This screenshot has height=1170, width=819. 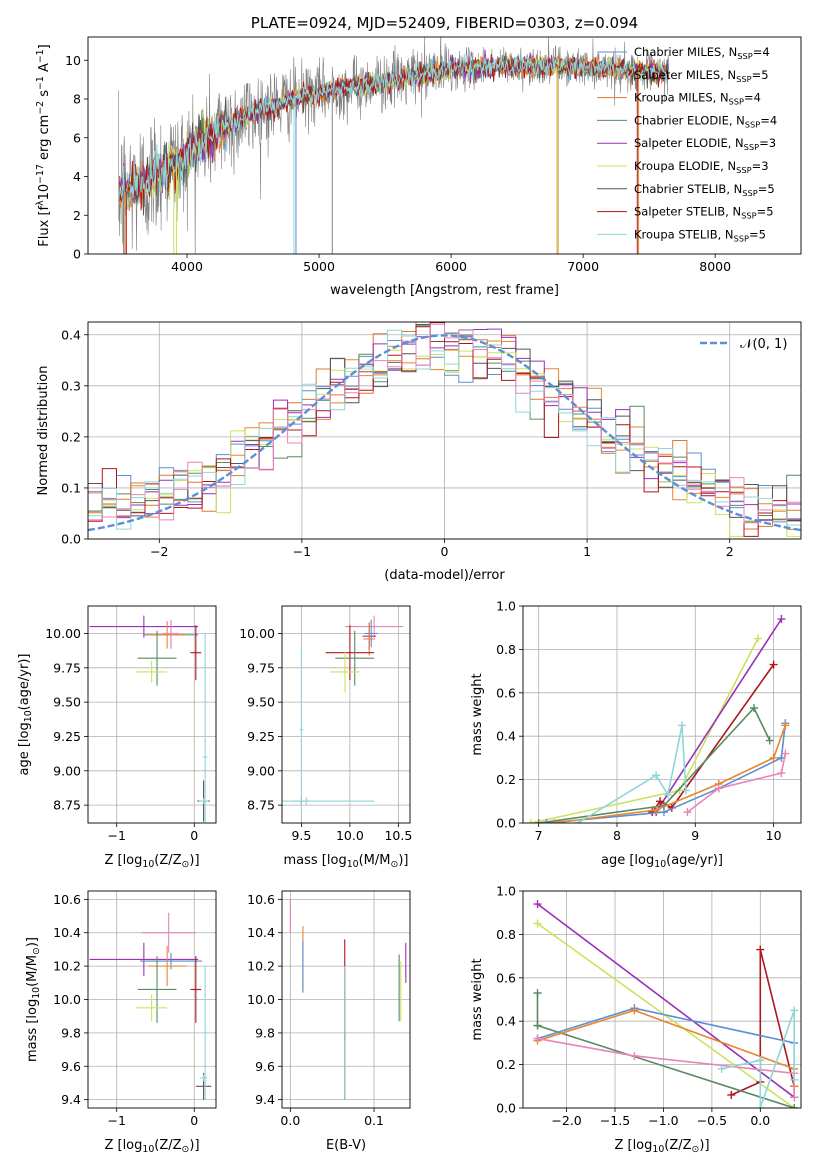 I want to click on y-axis-label-part: erg cm, so click(x=44, y=139).